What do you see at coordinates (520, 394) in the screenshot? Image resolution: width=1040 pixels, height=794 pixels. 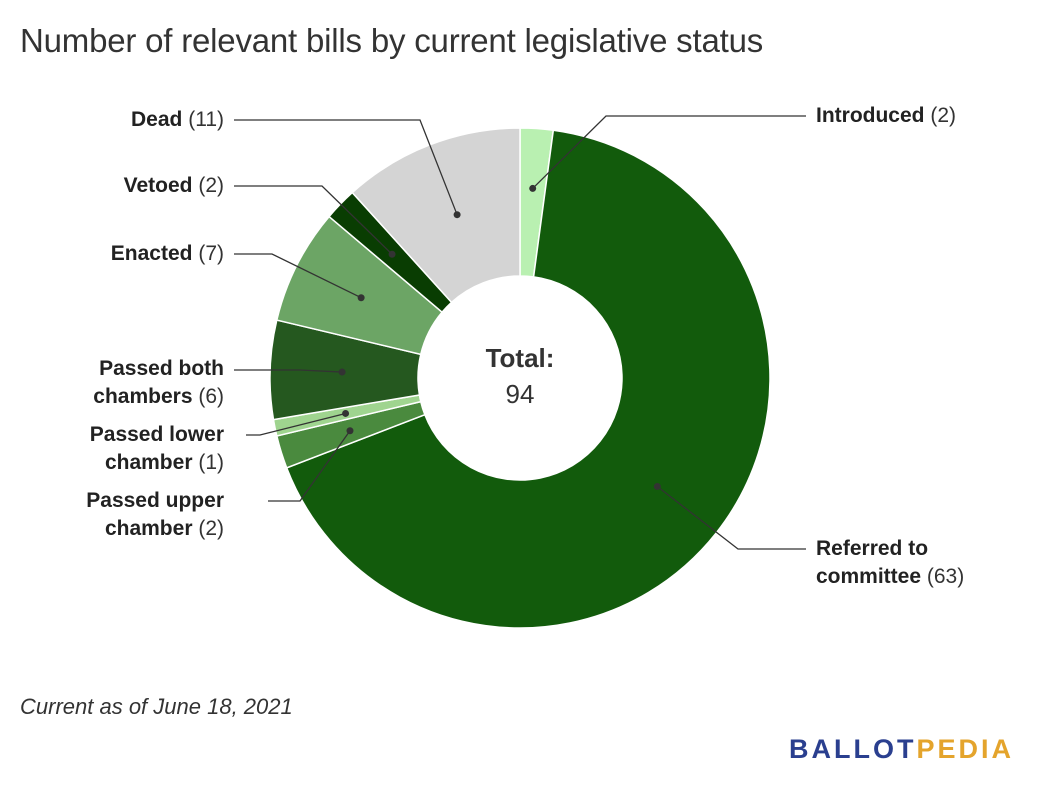 I see `center-total-value: 94` at bounding box center [520, 394].